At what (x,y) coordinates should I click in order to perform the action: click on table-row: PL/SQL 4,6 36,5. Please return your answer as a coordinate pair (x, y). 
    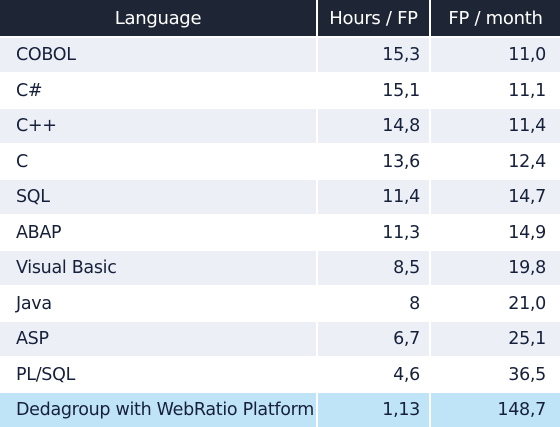
    Looking at the image, I should click on (280, 374).